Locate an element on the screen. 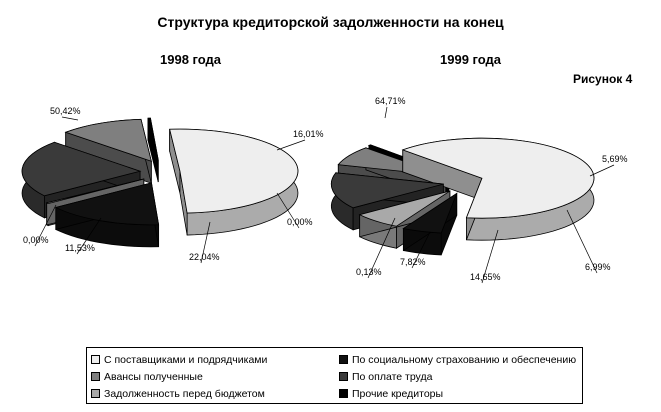  data-label: 64,71% is located at coordinates (390, 101).